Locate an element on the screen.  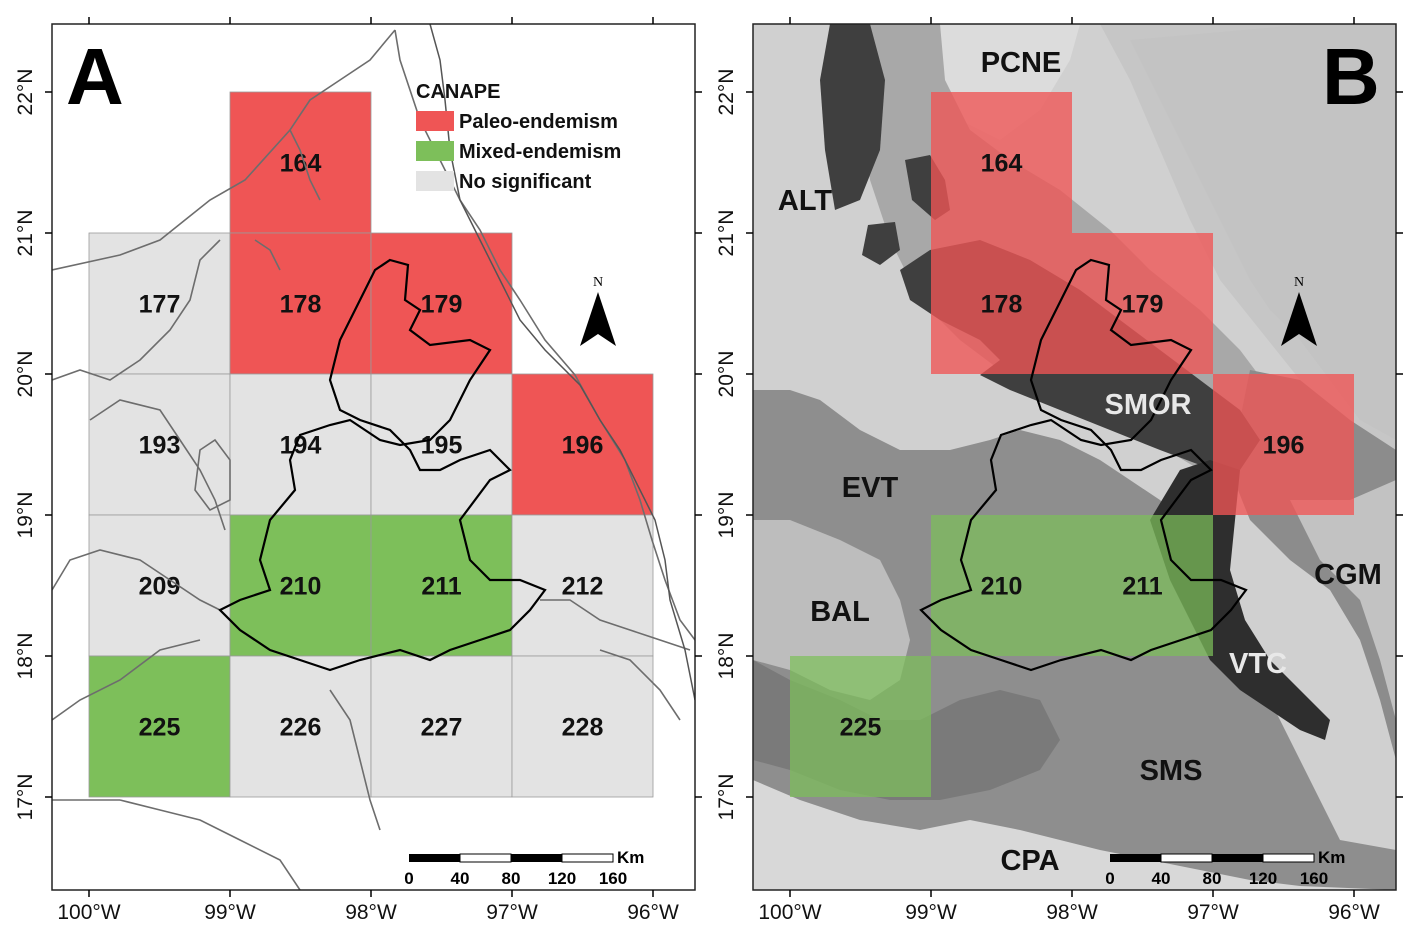
region-label-pcne: PCNE is located at coordinates (1021, 63).